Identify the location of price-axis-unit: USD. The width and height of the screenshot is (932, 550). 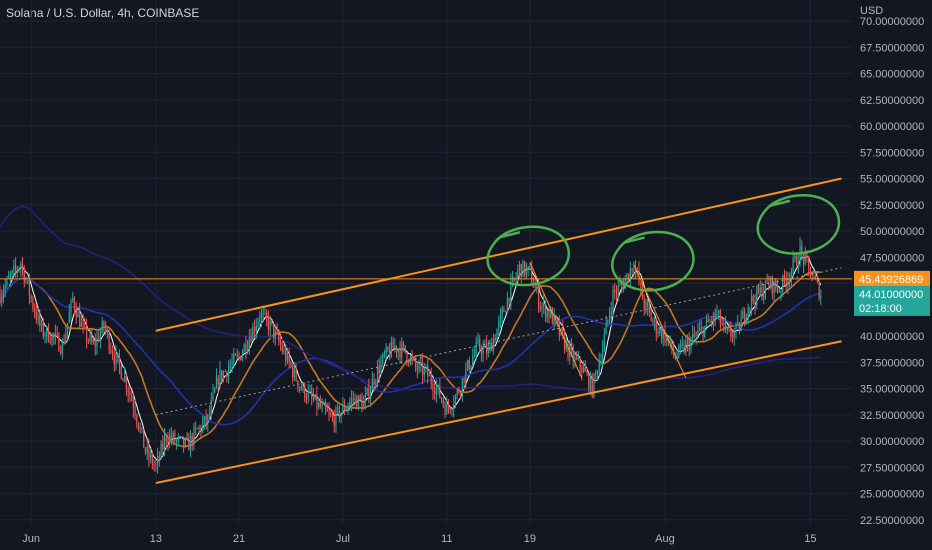
(871, 11).